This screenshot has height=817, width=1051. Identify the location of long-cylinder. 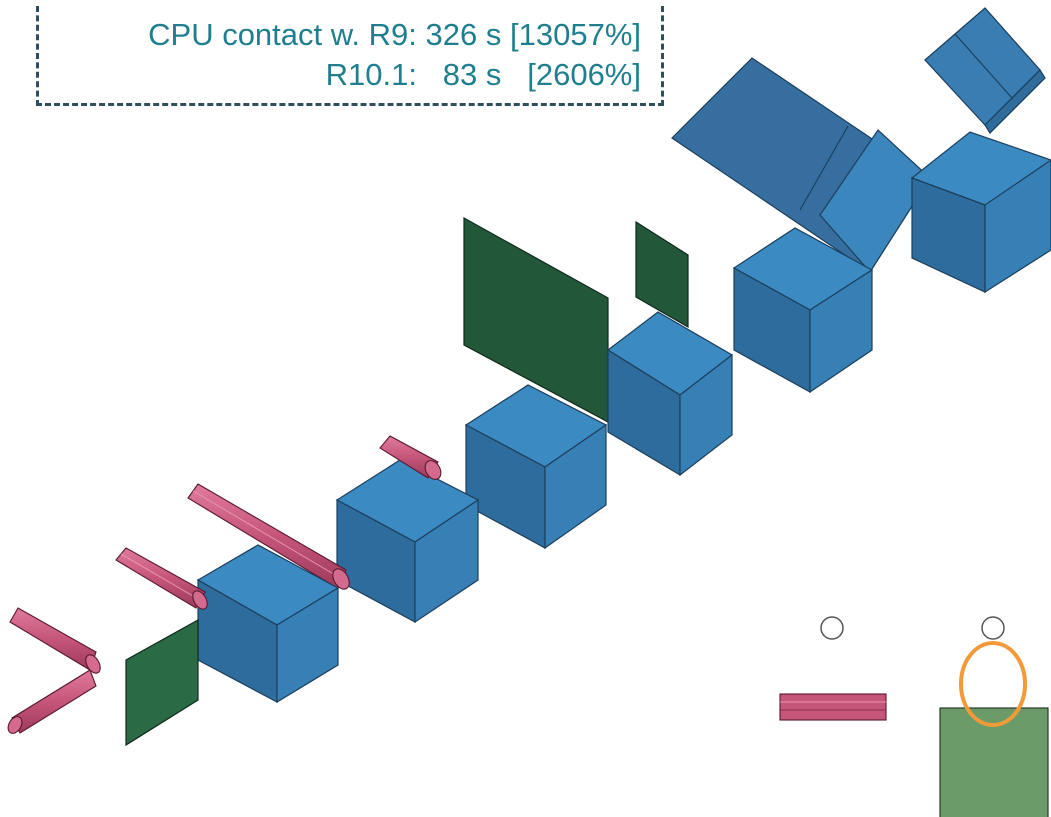
(268, 536).